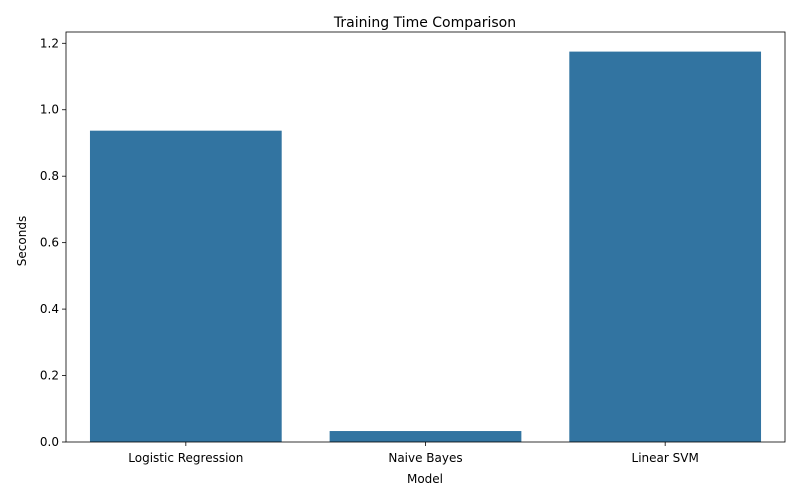  Describe the element at coordinates (49, 376) in the screenshot. I see `y-tick-label: 0.2` at that location.